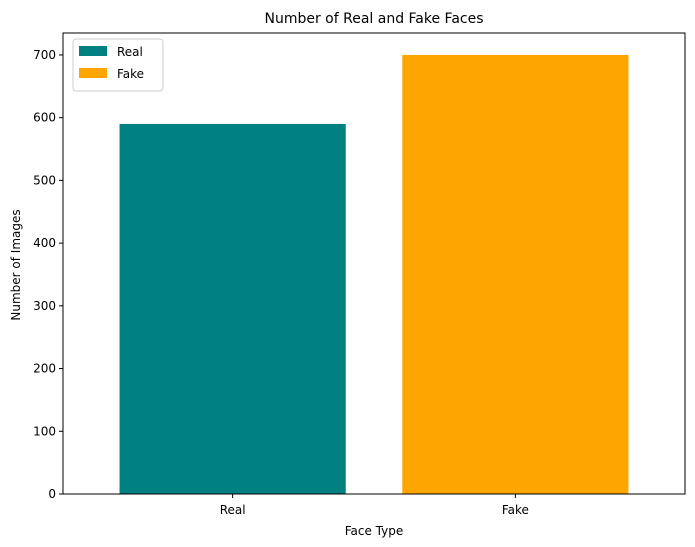  Describe the element at coordinates (130, 52) in the screenshot. I see `legend-label-real: Real` at that location.